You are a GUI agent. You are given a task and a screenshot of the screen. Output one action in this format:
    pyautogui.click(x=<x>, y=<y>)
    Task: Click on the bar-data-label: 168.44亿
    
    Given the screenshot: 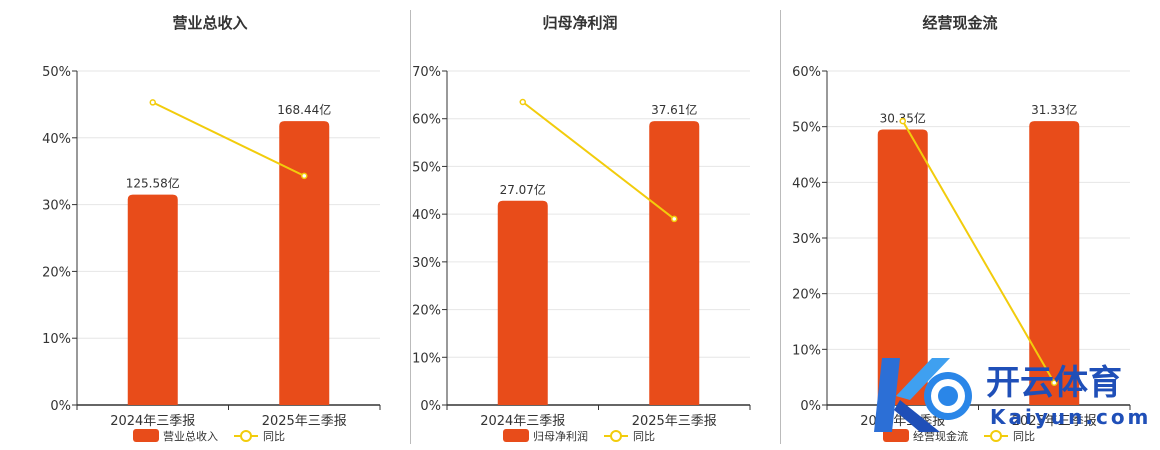 What is the action you would take?
    pyautogui.click(x=304, y=109)
    